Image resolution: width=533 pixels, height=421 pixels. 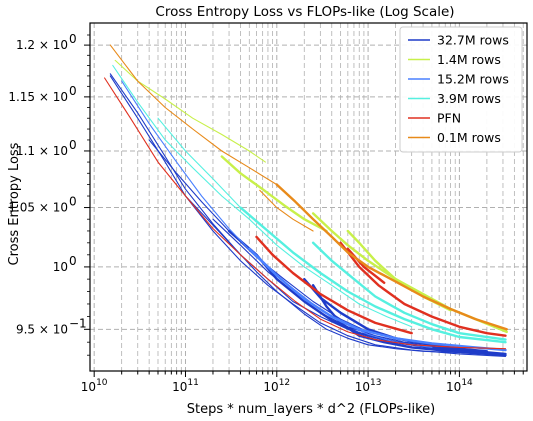 I want to click on y-tick-label: 1.2 × 10, so click(x=42, y=45).